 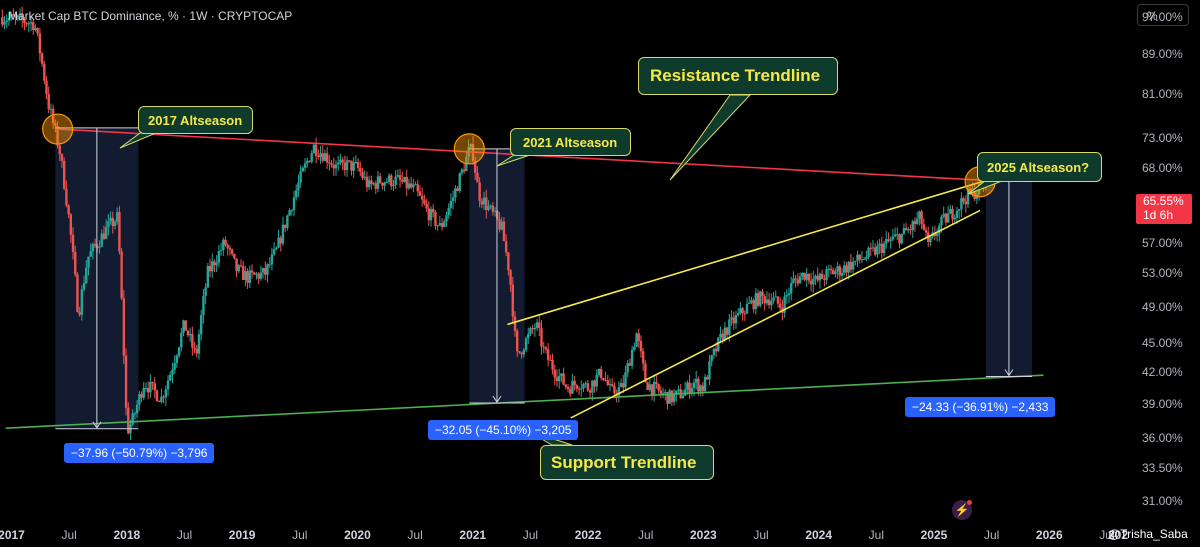 What do you see at coordinates (1163, 15) in the screenshot?
I see `unit-toggle-button: %` at bounding box center [1163, 15].